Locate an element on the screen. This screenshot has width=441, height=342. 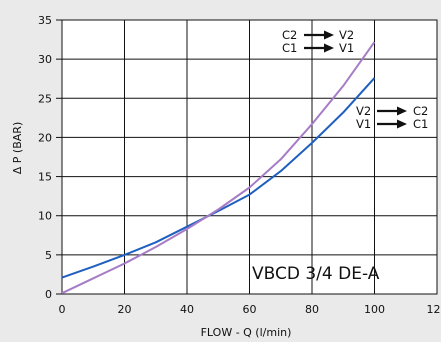
y-tick-label: 15 is located at coordinates (45, 177).